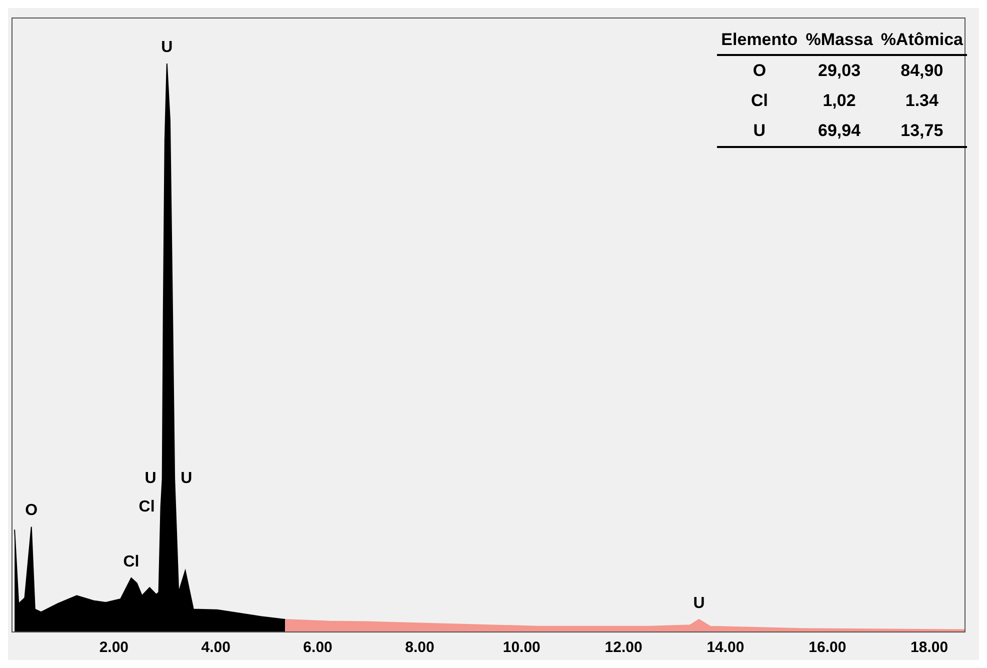 Image resolution: width=987 pixels, height=668 pixels. Describe the element at coordinates (922, 71) in the screenshot. I see `annotation: 84,90` at that location.